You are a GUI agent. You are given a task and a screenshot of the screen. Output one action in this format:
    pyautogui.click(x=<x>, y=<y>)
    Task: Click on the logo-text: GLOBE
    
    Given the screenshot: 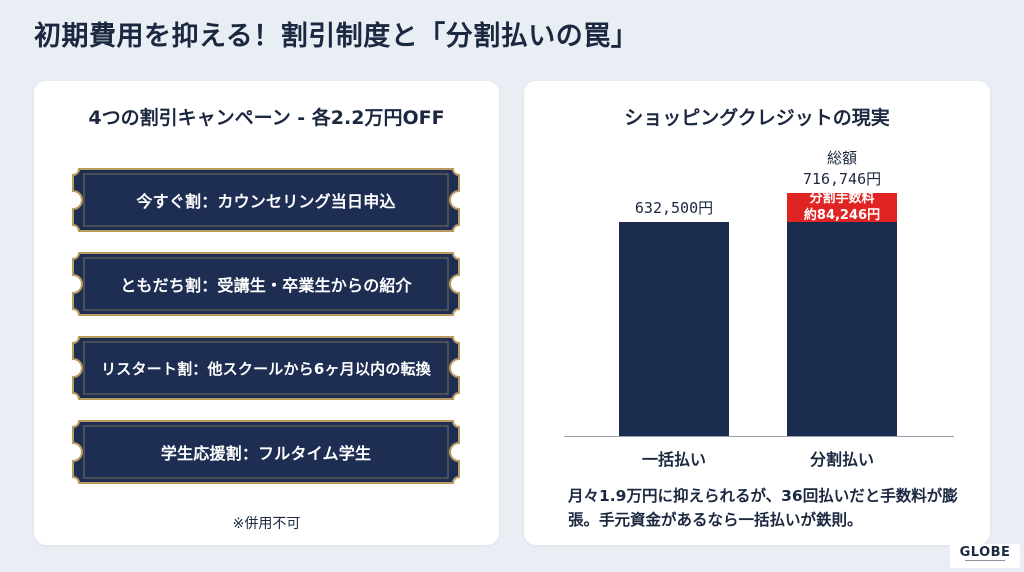 What is the action you would take?
    pyautogui.click(x=985, y=552)
    